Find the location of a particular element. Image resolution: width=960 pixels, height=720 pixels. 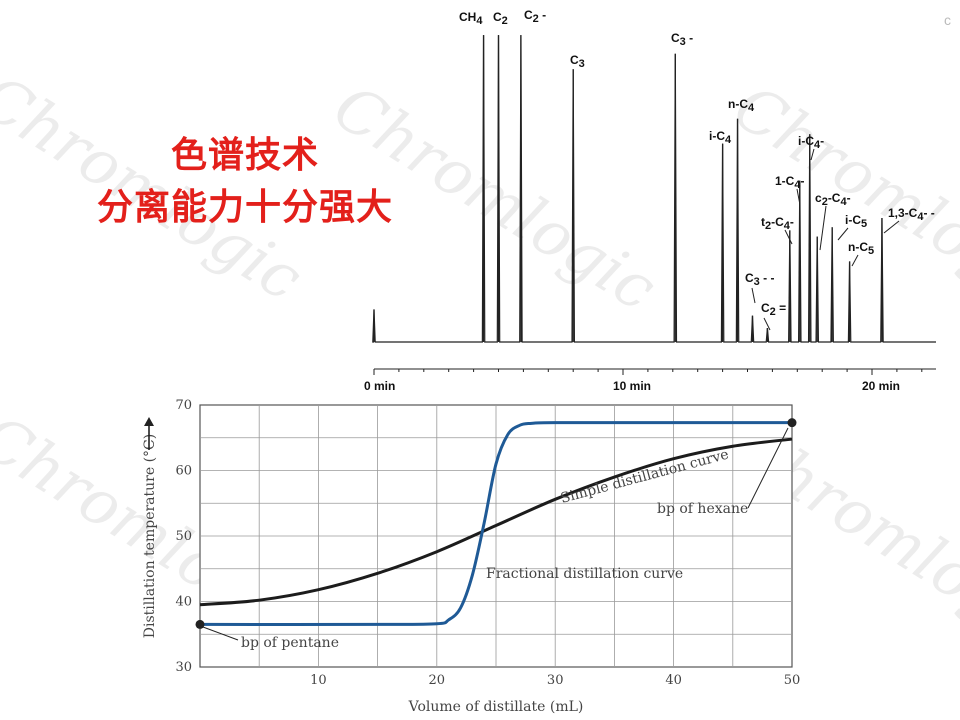

heading-line-2: 分离能力十分强大 is located at coordinates (244, 207).